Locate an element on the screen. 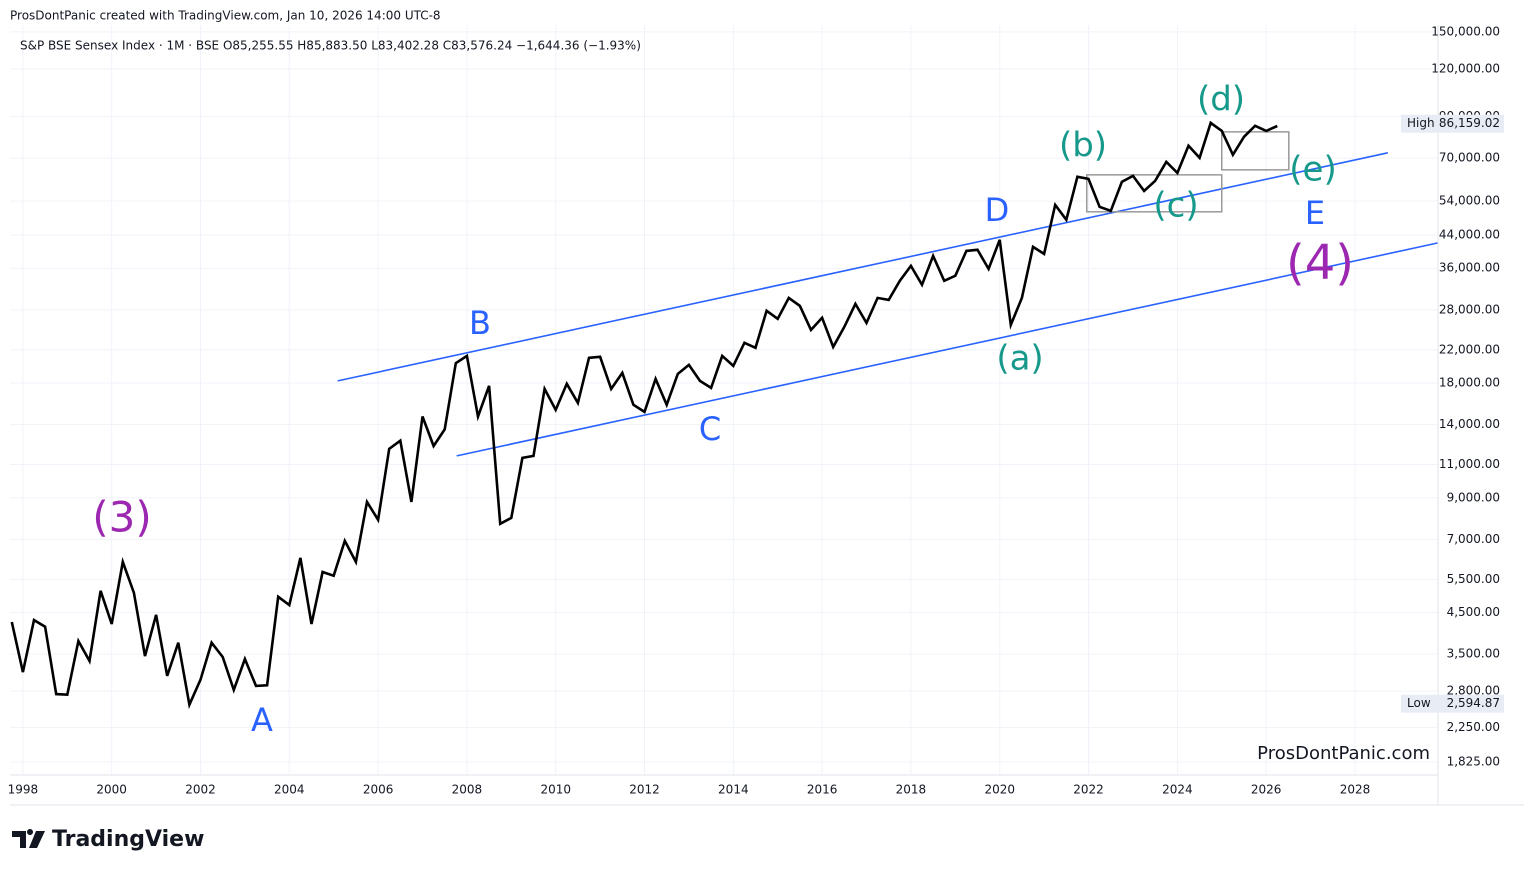  wave-label: (e) is located at coordinates (1312, 170).